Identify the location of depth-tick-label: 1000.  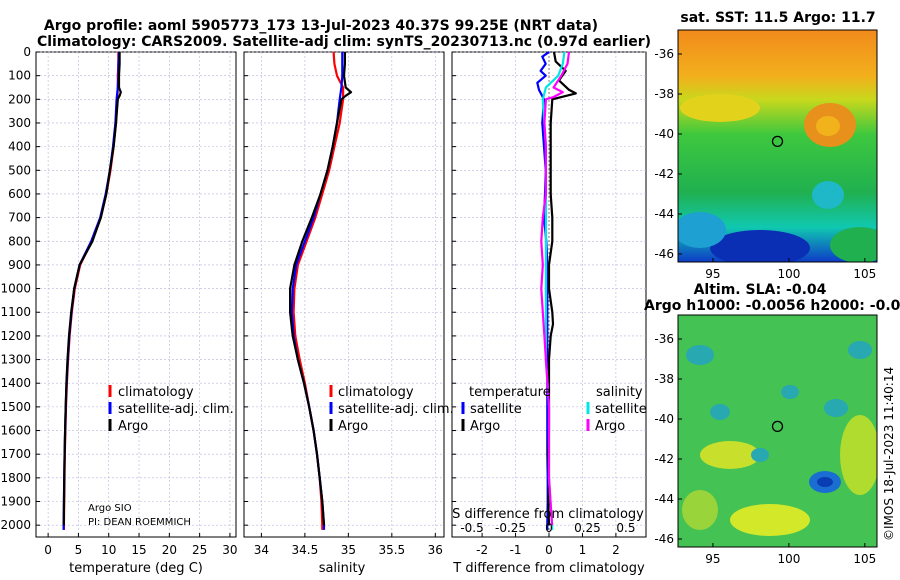
(15, 289).